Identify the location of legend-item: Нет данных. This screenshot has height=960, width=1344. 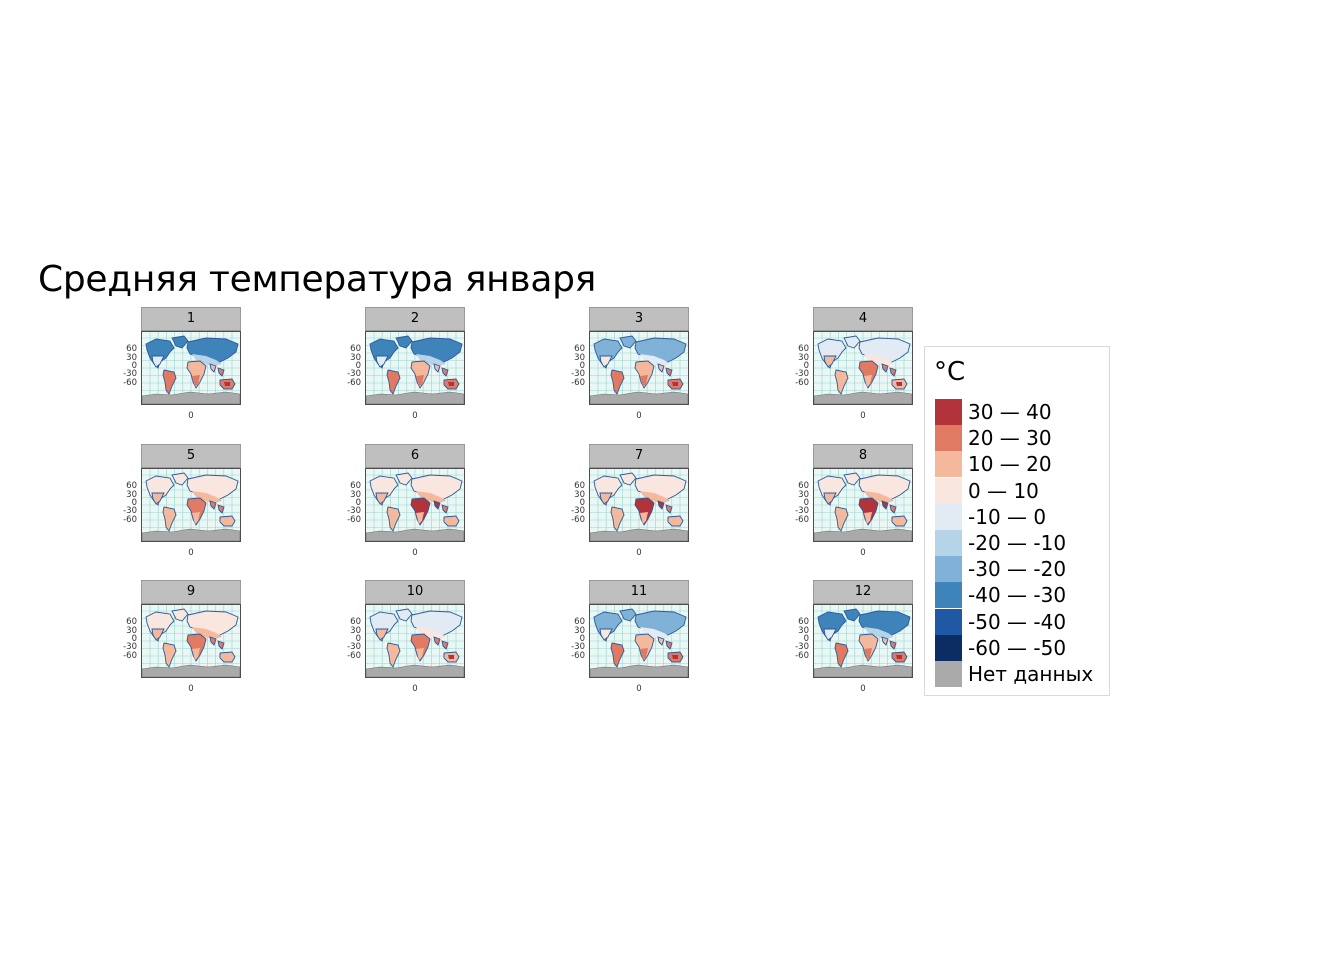
(1021, 674).